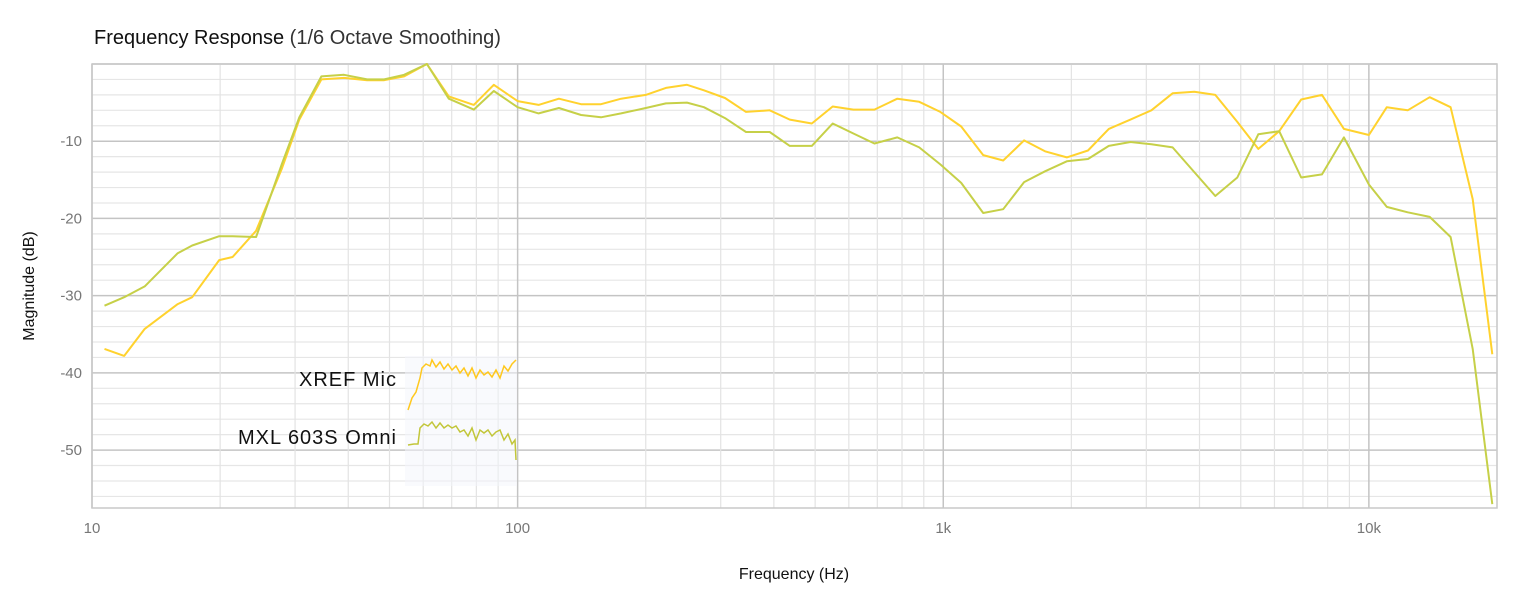  I want to click on y-tick-label: -40, so click(71, 373).